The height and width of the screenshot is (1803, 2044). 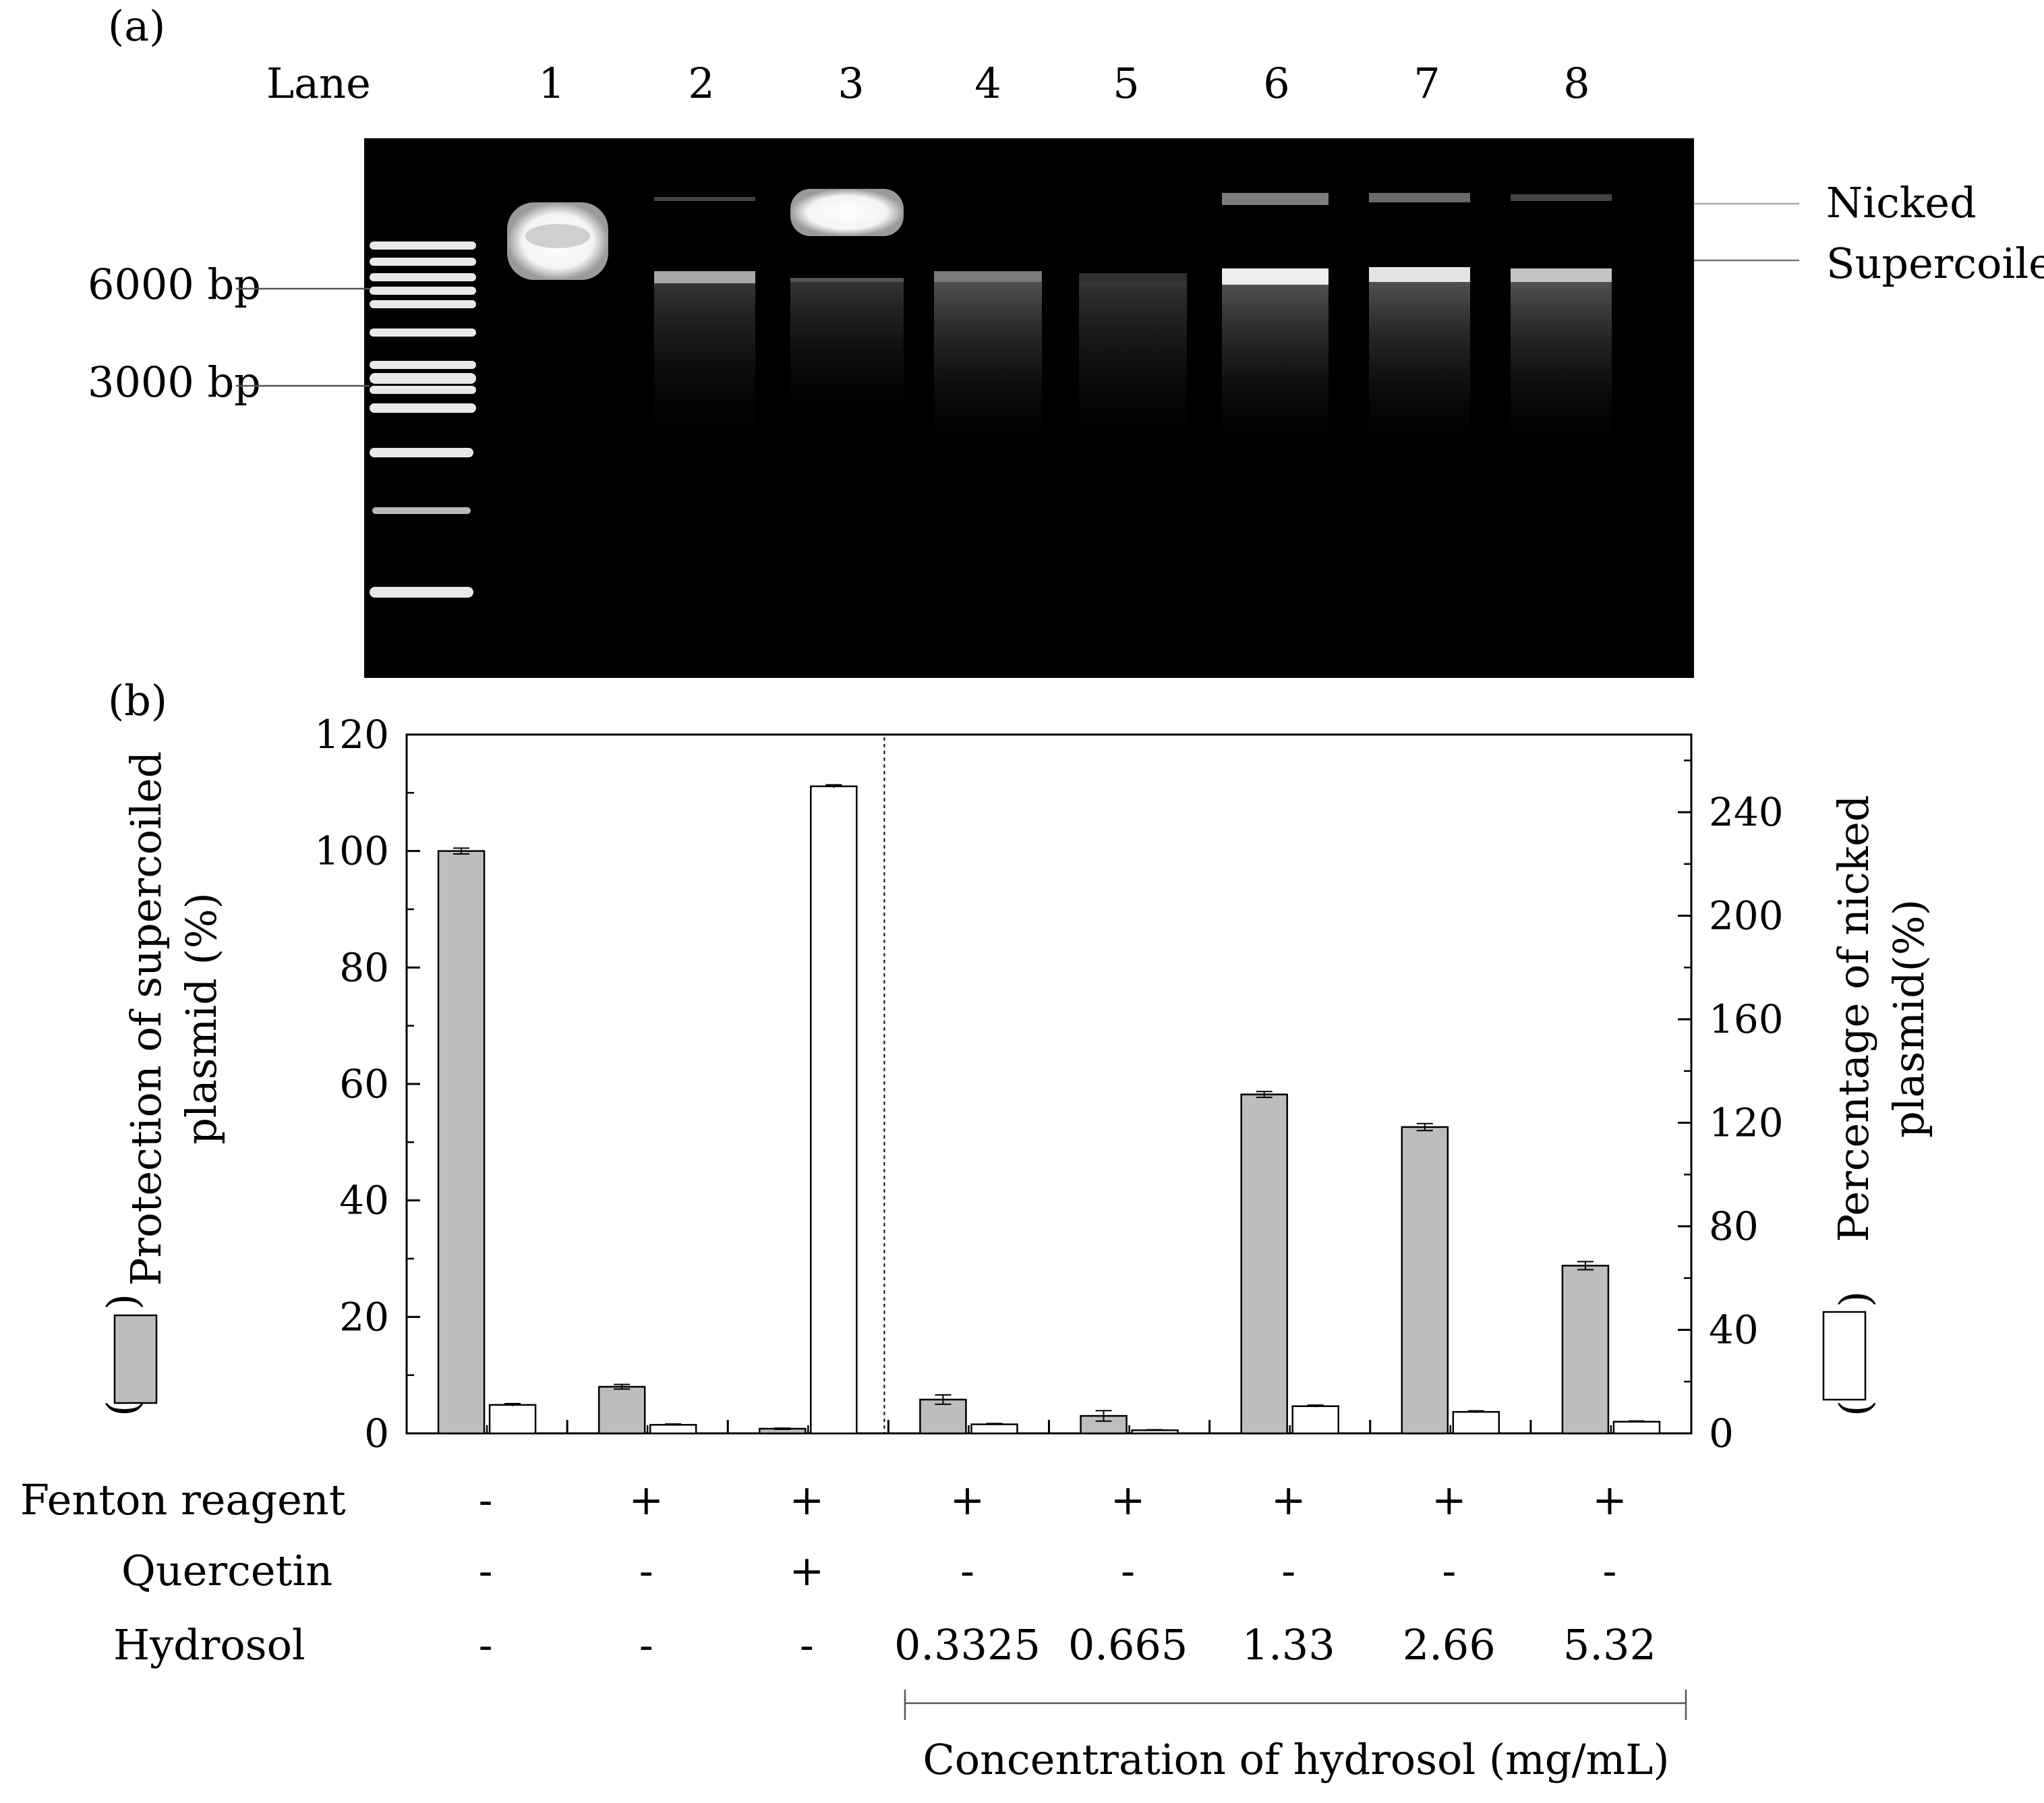 I want to click on right-axis-title: Percentage of nicked plasmid(%), so click(x=1881, y=1019).